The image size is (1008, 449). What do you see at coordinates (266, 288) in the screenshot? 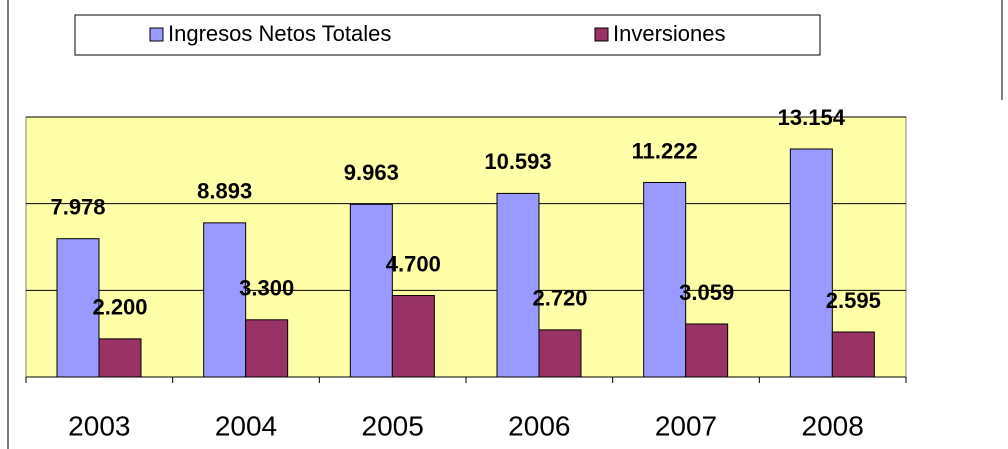
I see `value-label: 3.300` at bounding box center [266, 288].